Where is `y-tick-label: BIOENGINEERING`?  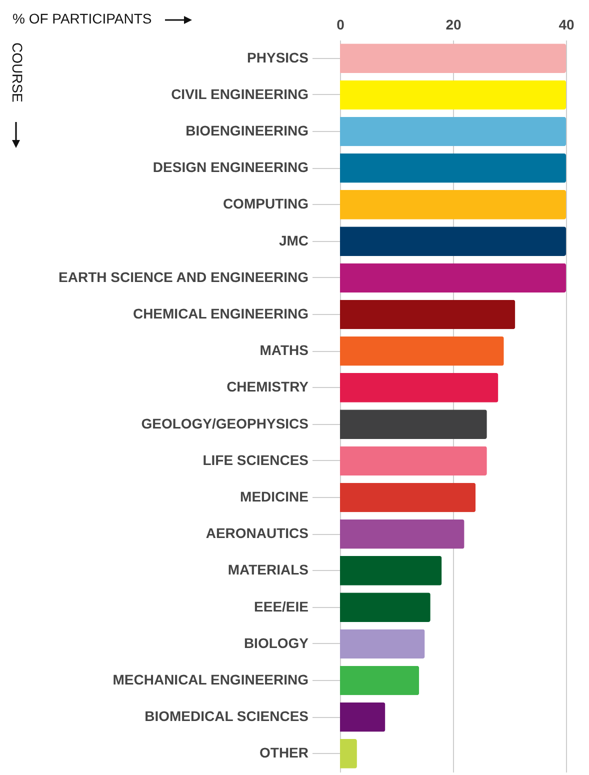 y-tick-label: BIOENGINEERING is located at coordinates (247, 130).